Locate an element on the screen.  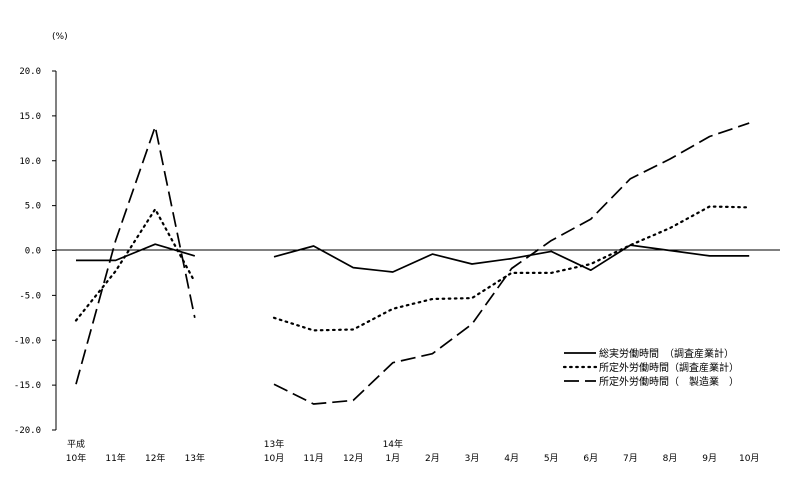
x-label-bottom: 7月 is located at coordinates (630, 458).